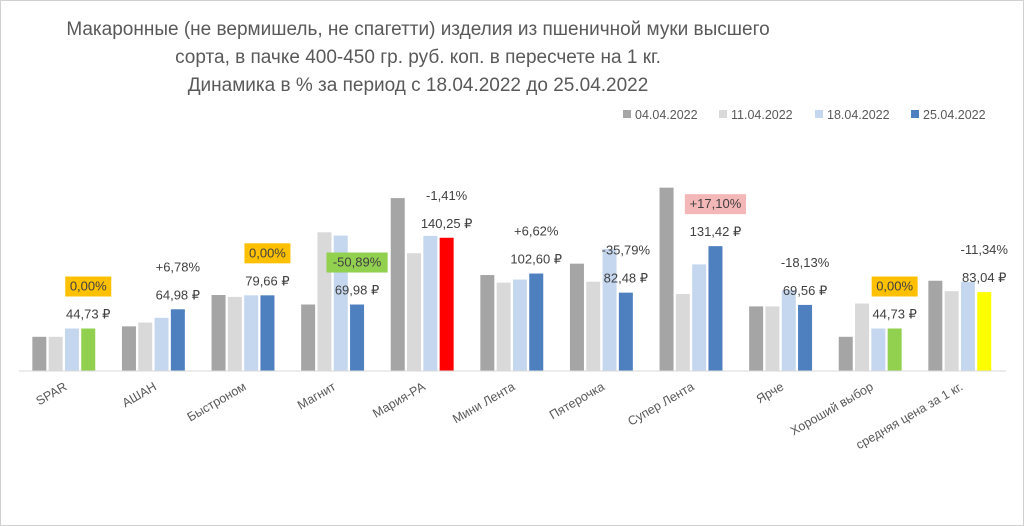  I want to click on bar-spar-s4, so click(88, 349).